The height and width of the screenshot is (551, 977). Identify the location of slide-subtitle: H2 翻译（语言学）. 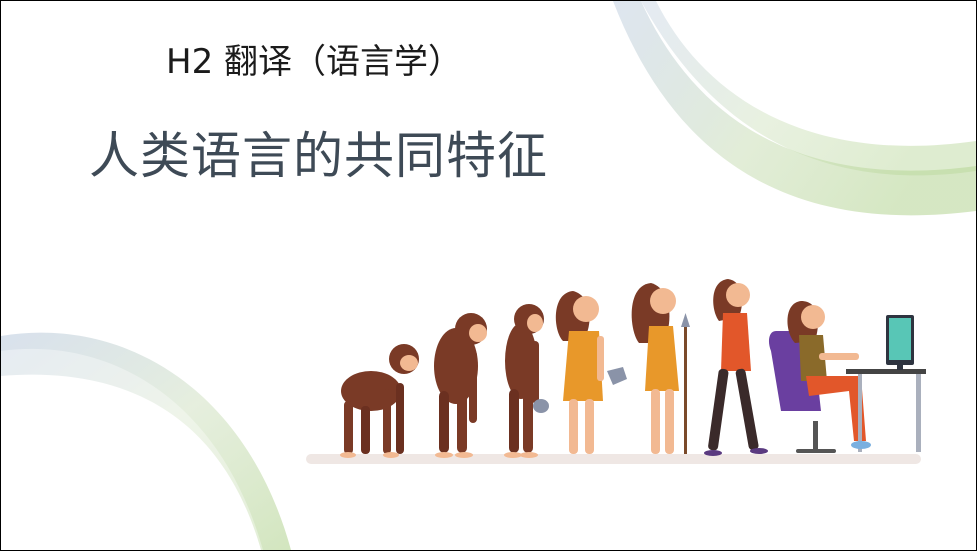
(314, 62).